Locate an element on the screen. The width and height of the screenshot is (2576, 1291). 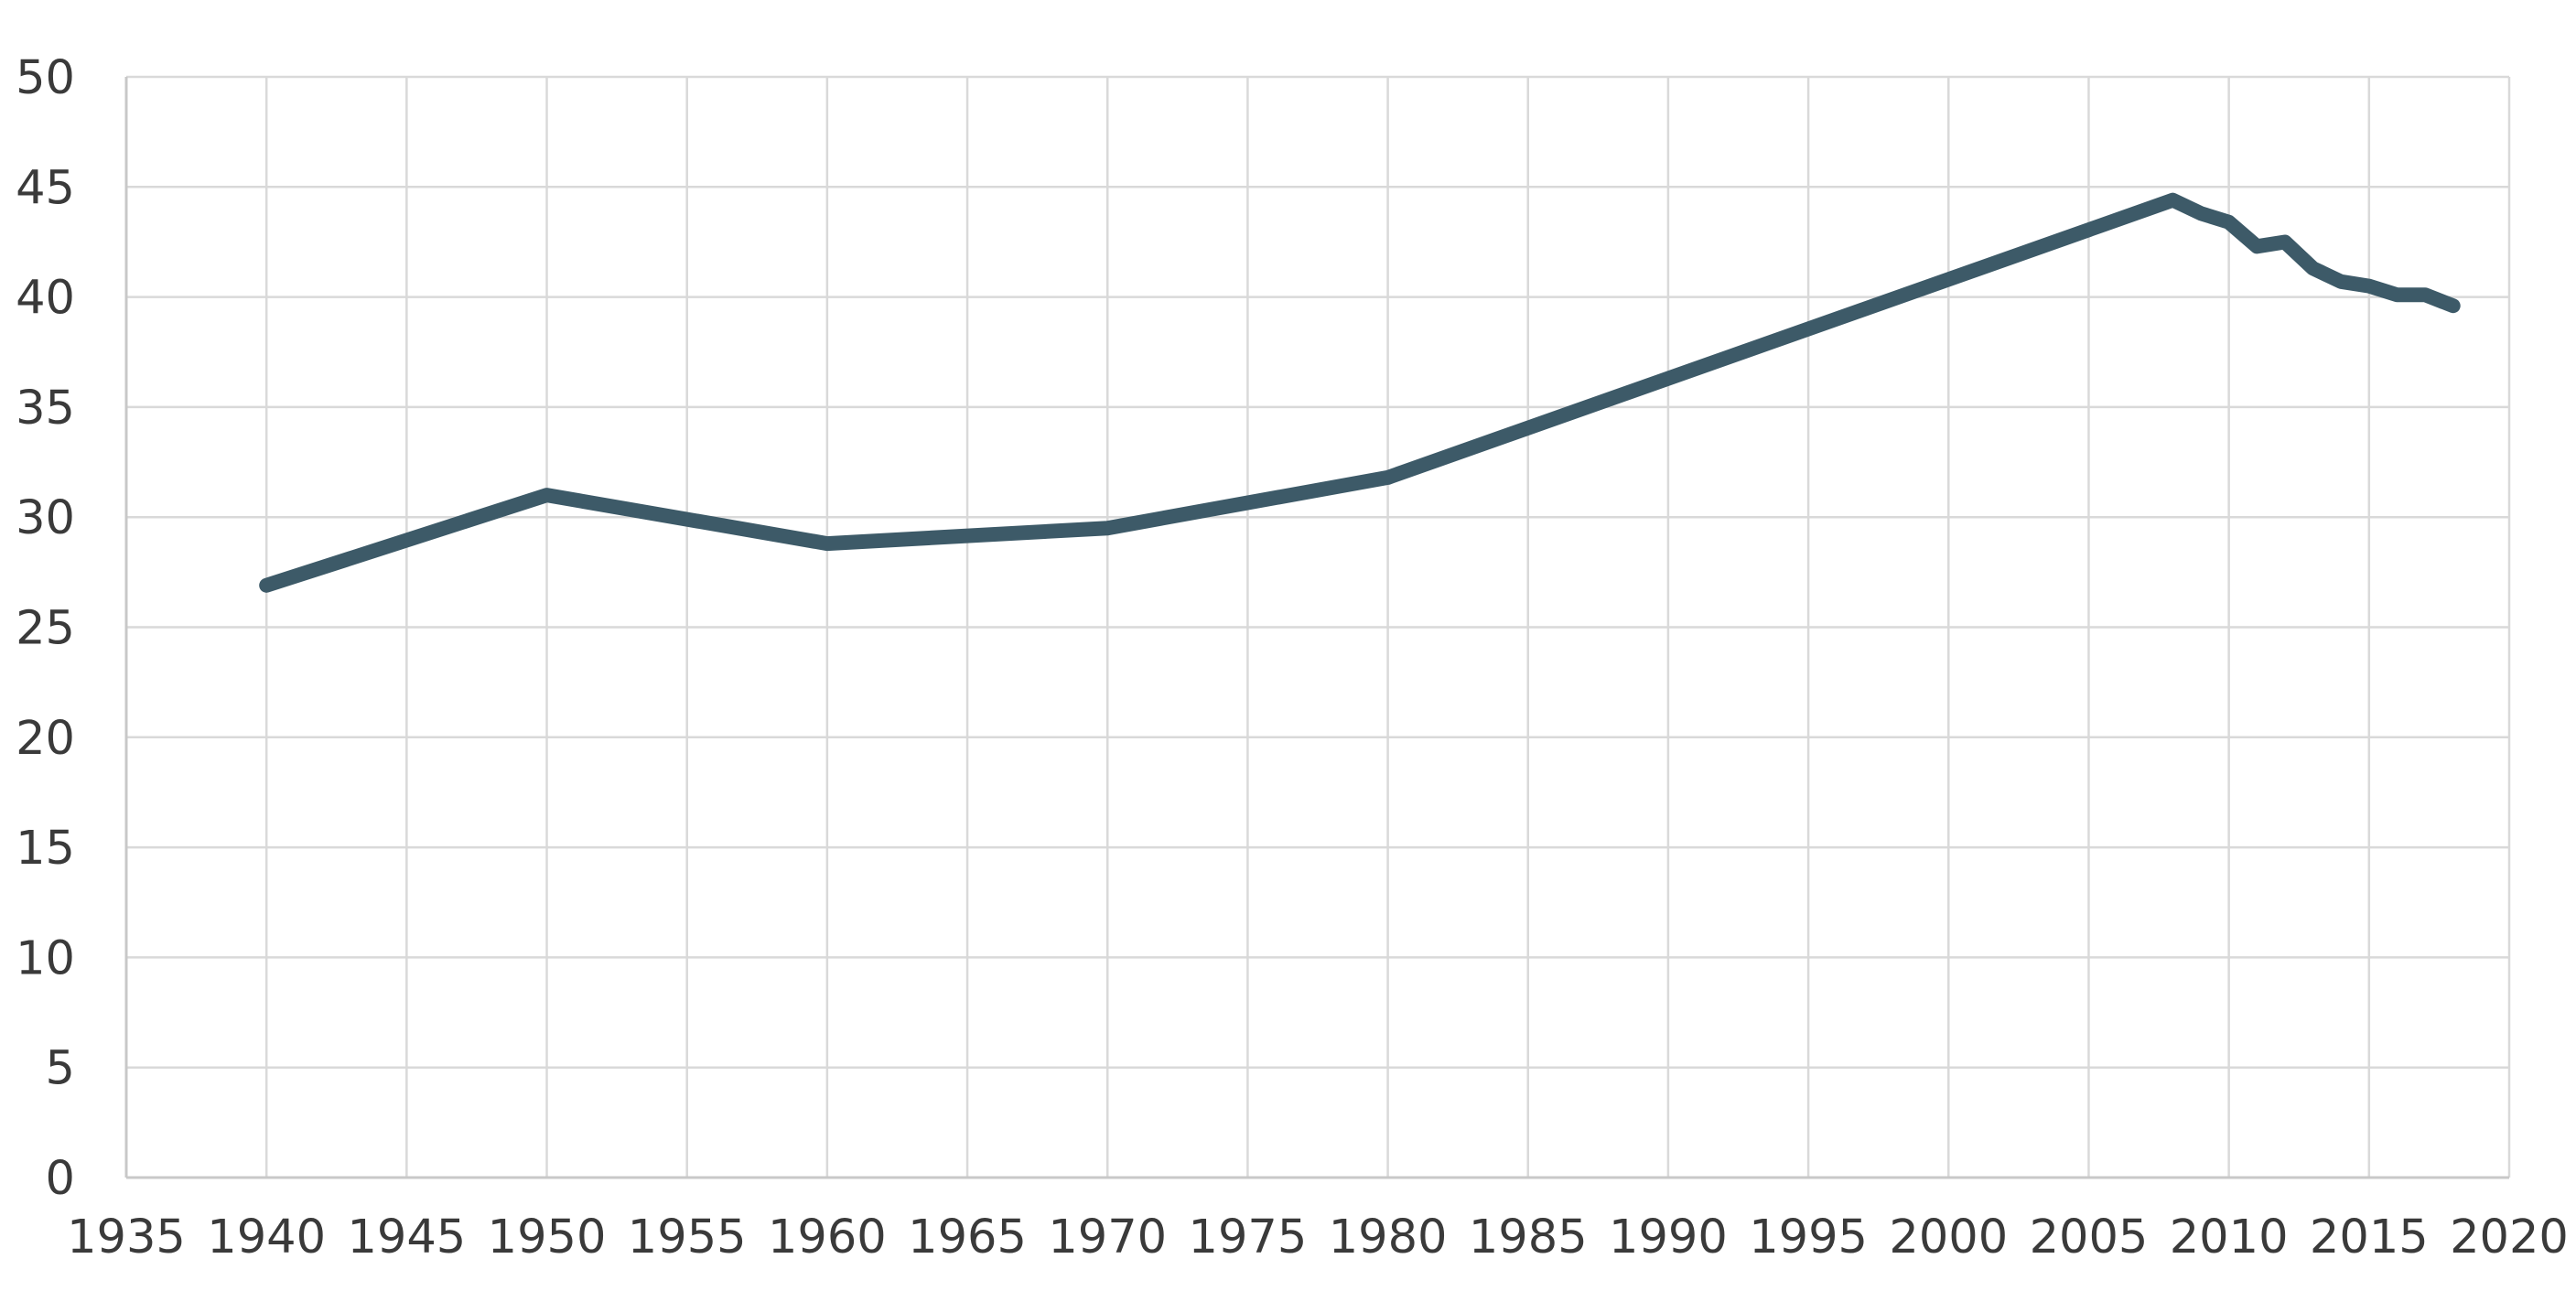
x-tick-label: 2010 is located at coordinates (2229, 1237).